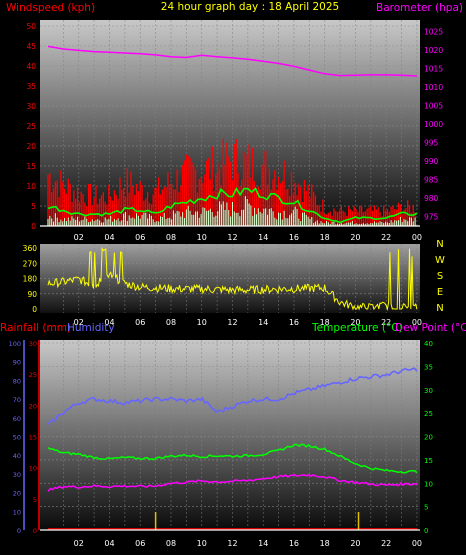  Describe the element at coordinates (439, 308) in the screenshot. I see `compass-label: N` at that location.